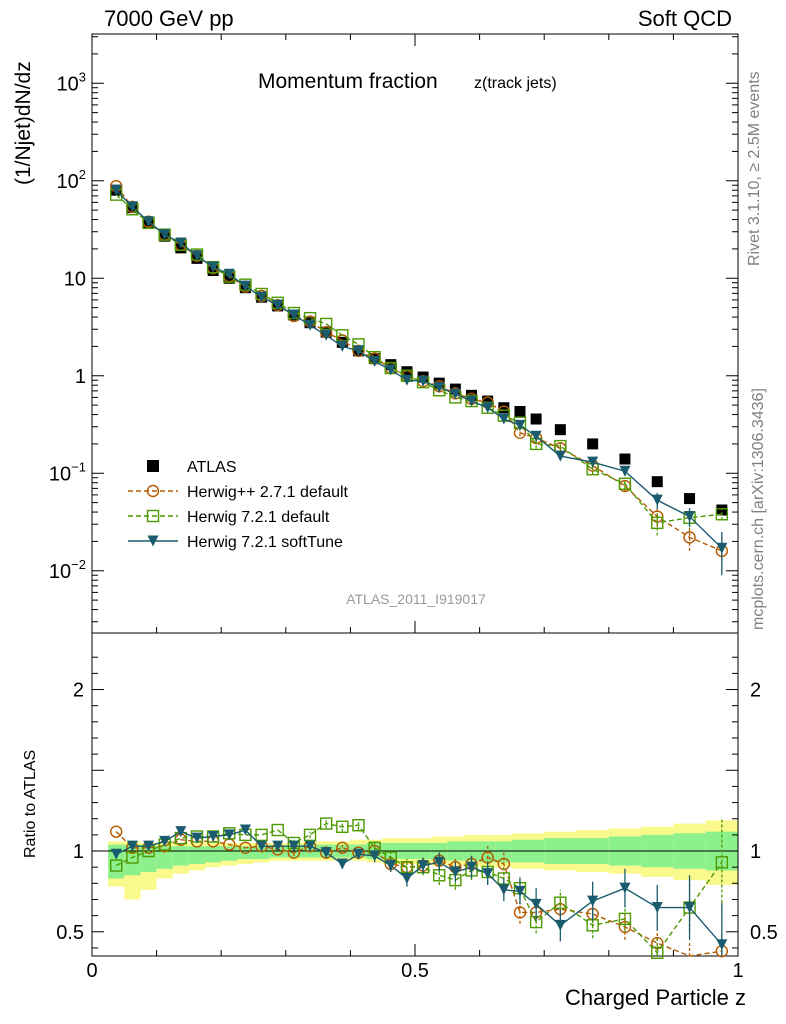 The width and height of the screenshot is (786, 1024). I want to click on y-tick-label: 10⁻², so click(67, 570).